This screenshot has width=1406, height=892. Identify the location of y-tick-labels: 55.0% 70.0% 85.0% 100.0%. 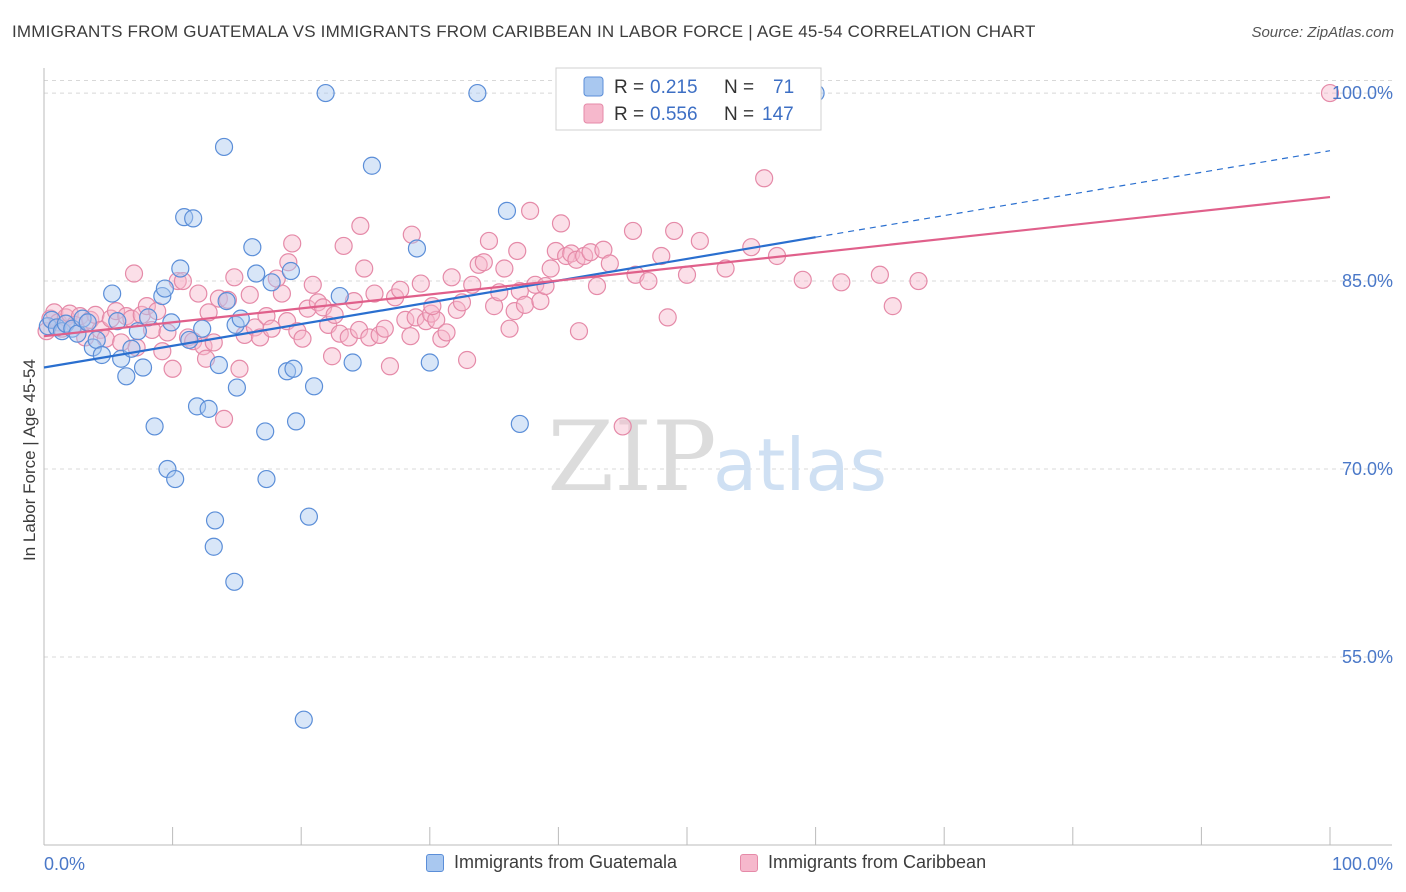
(1362, 375).